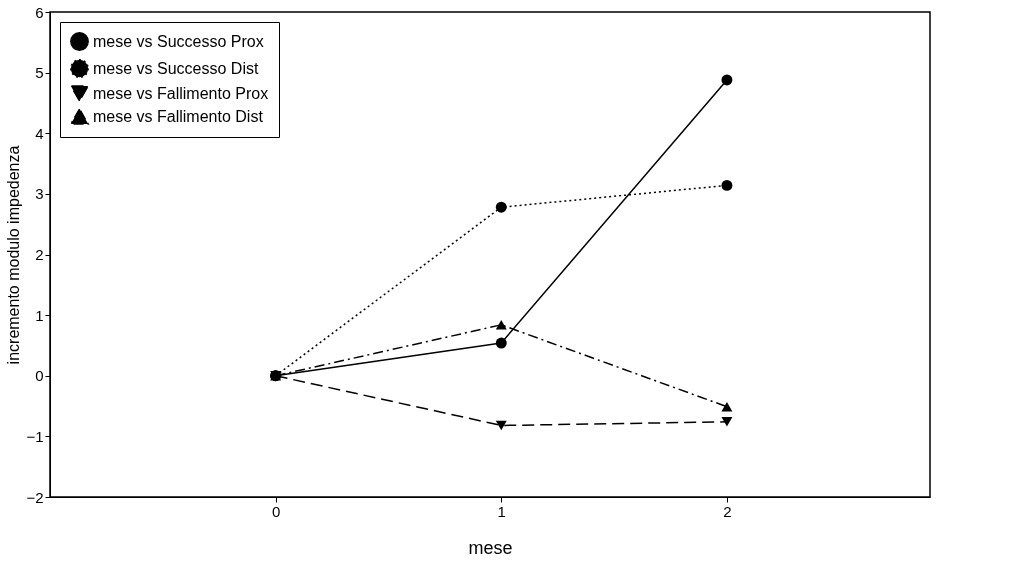 The width and height of the screenshot is (1013, 585). I want to click on x-tick-label: 0, so click(276, 511).